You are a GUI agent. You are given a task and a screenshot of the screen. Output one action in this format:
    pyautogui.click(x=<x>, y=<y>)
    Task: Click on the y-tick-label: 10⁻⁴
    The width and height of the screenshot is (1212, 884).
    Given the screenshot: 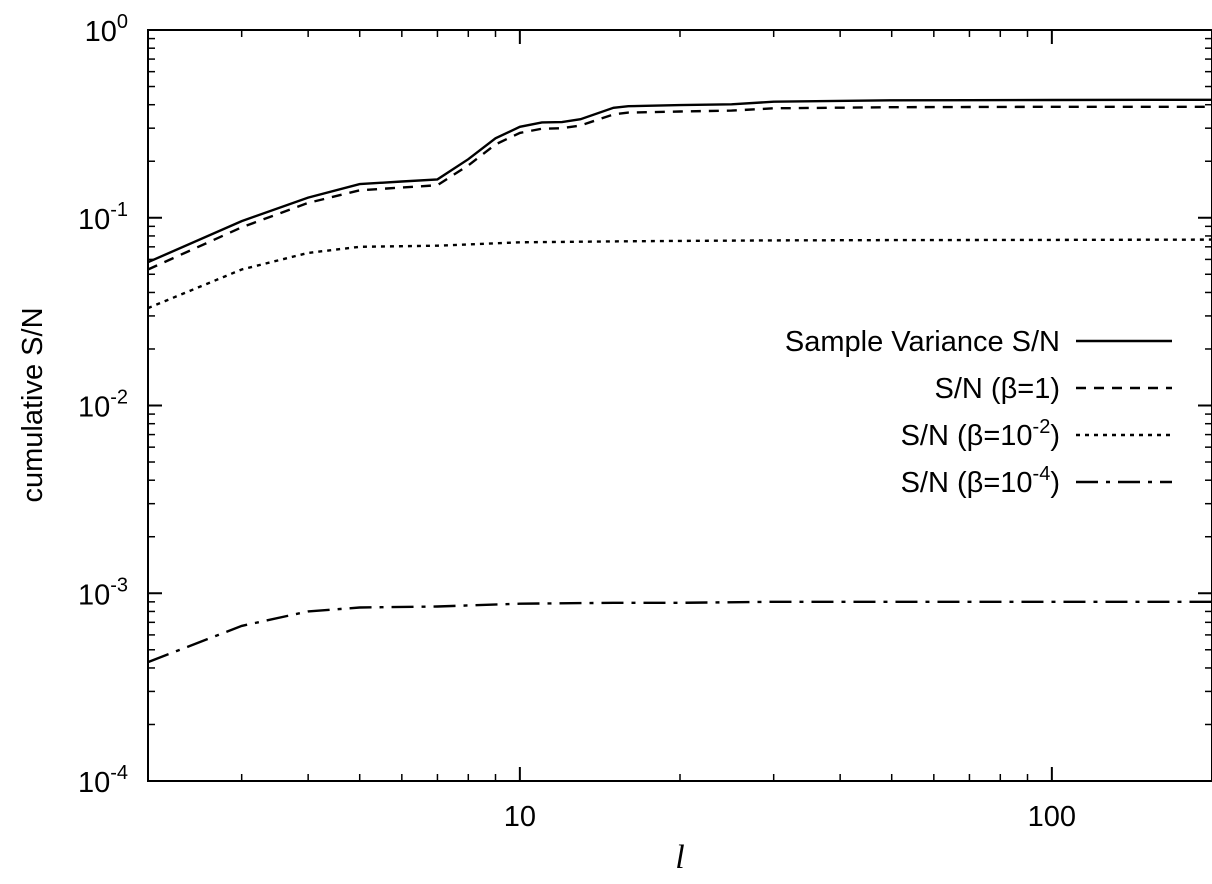 What is the action you would take?
    pyautogui.click(x=103, y=780)
    